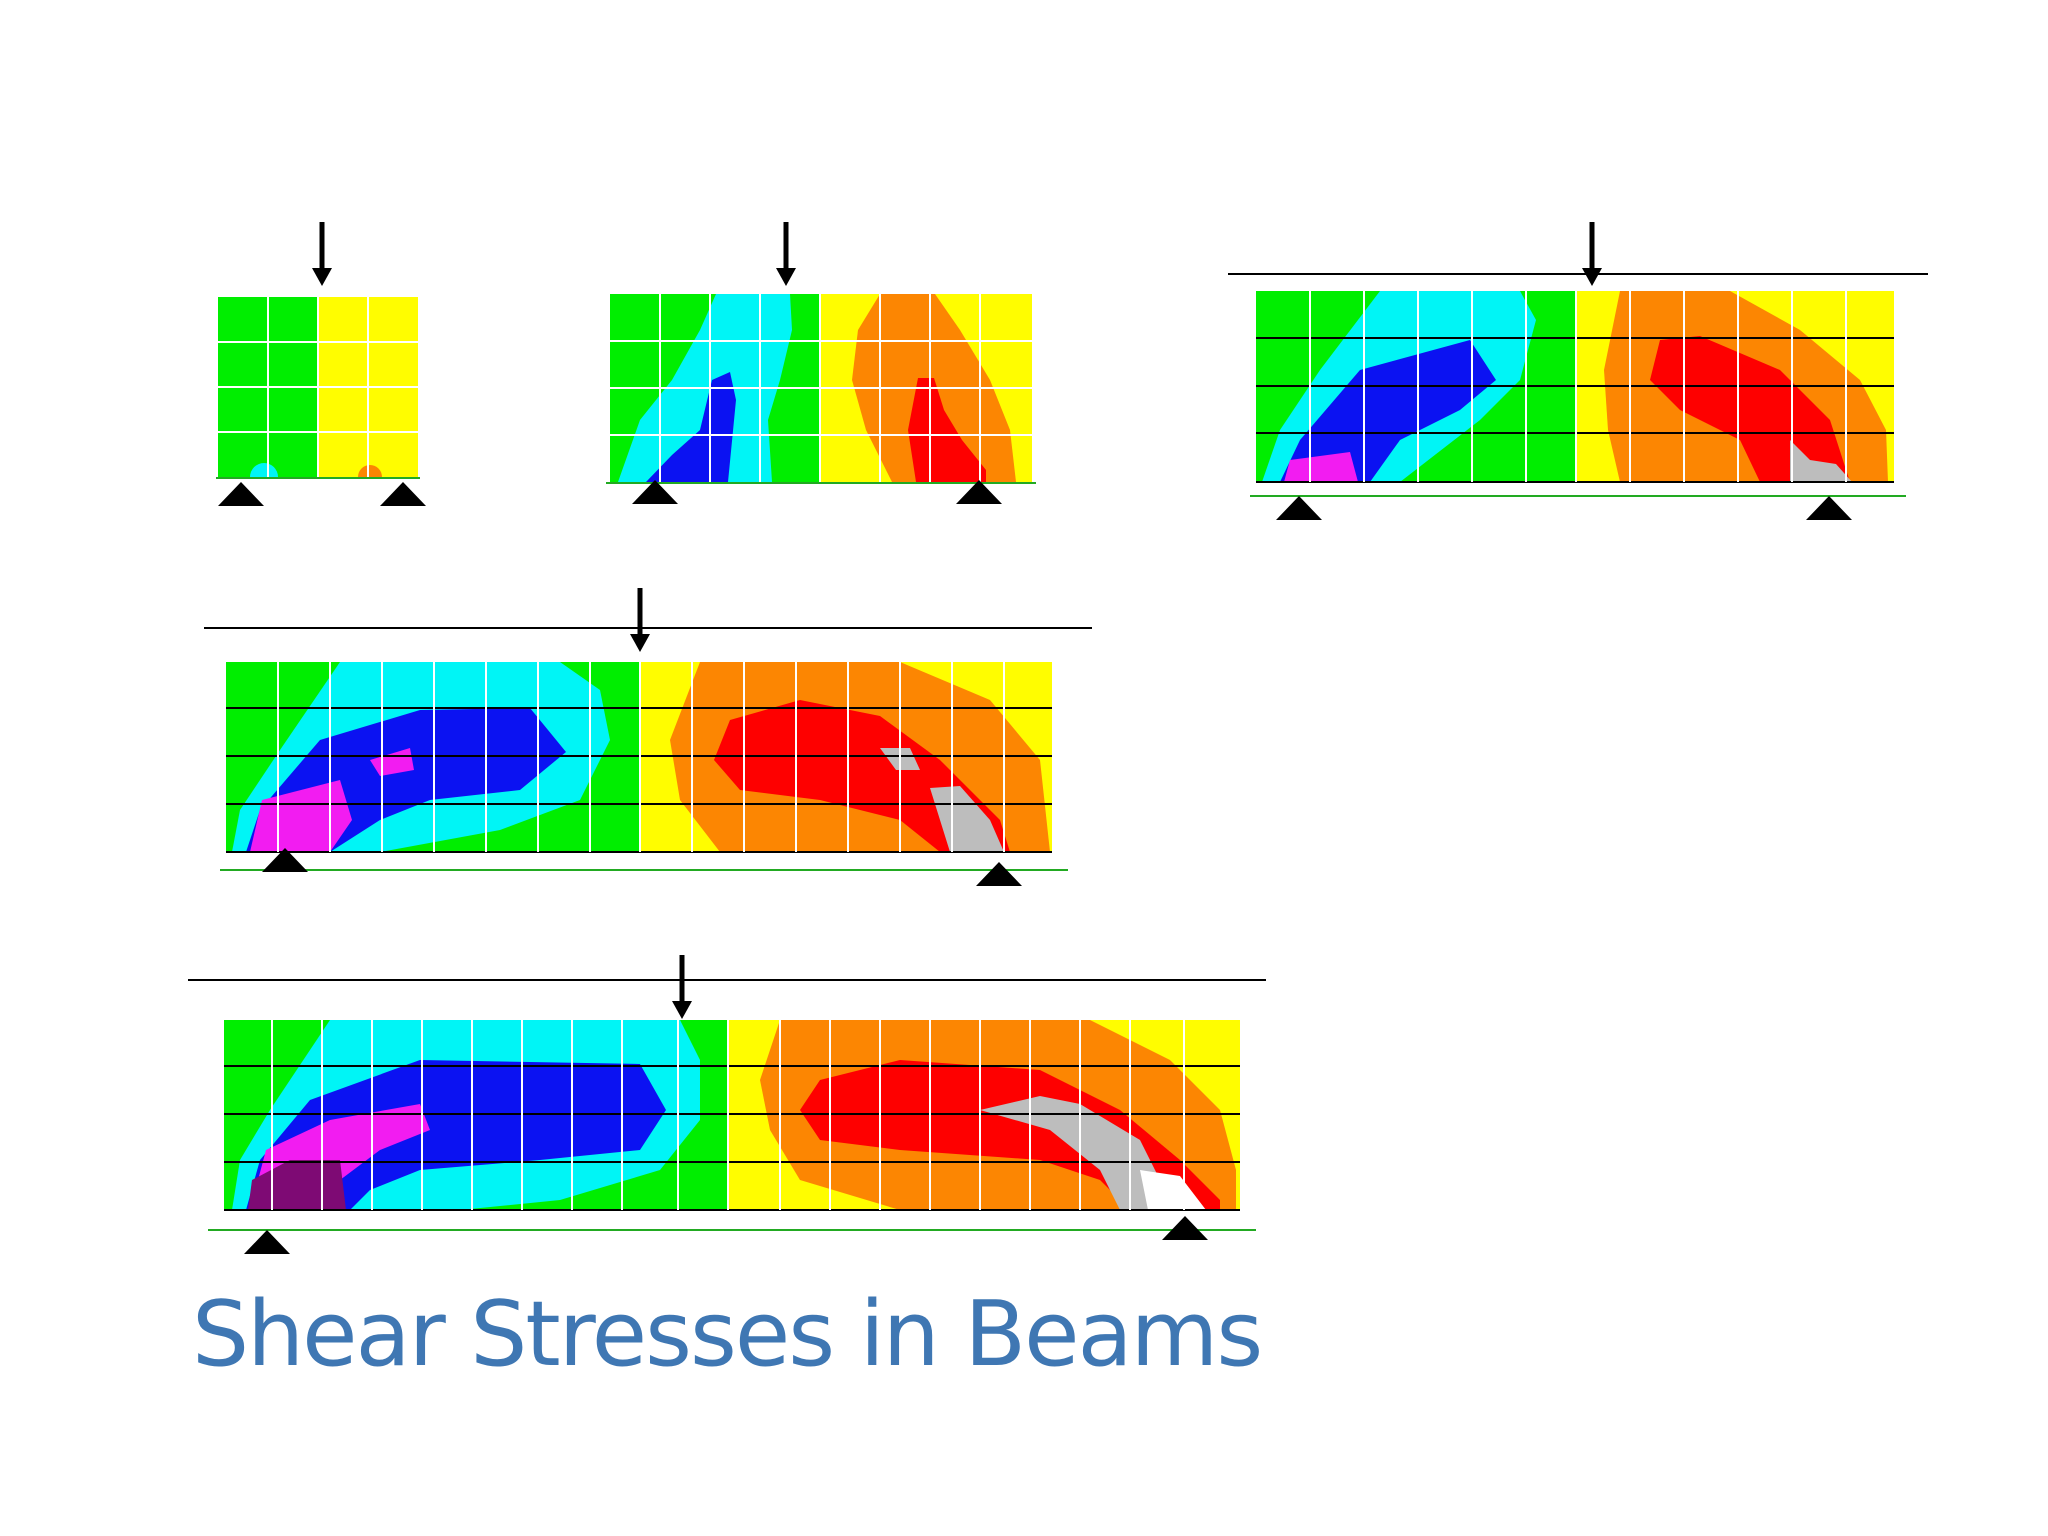 The image size is (2048, 1536). What do you see at coordinates (732, 1138) in the screenshot?
I see `beam-5-mesh-h` at bounding box center [732, 1138].